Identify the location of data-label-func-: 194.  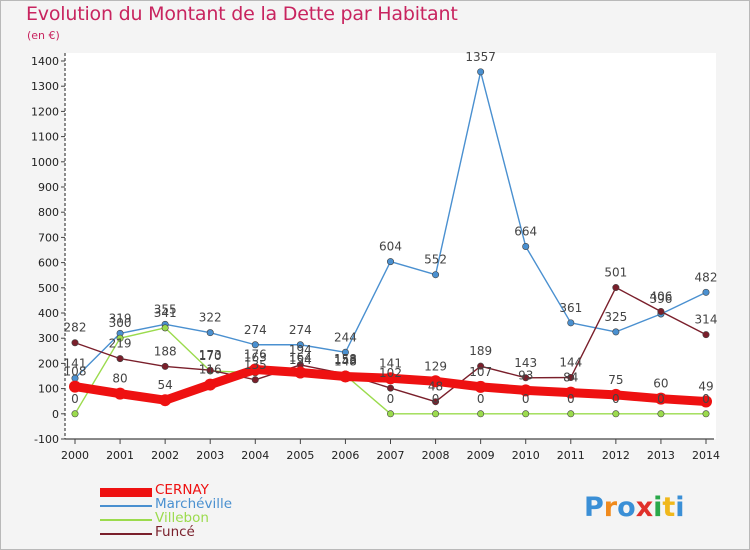
(300, 350).